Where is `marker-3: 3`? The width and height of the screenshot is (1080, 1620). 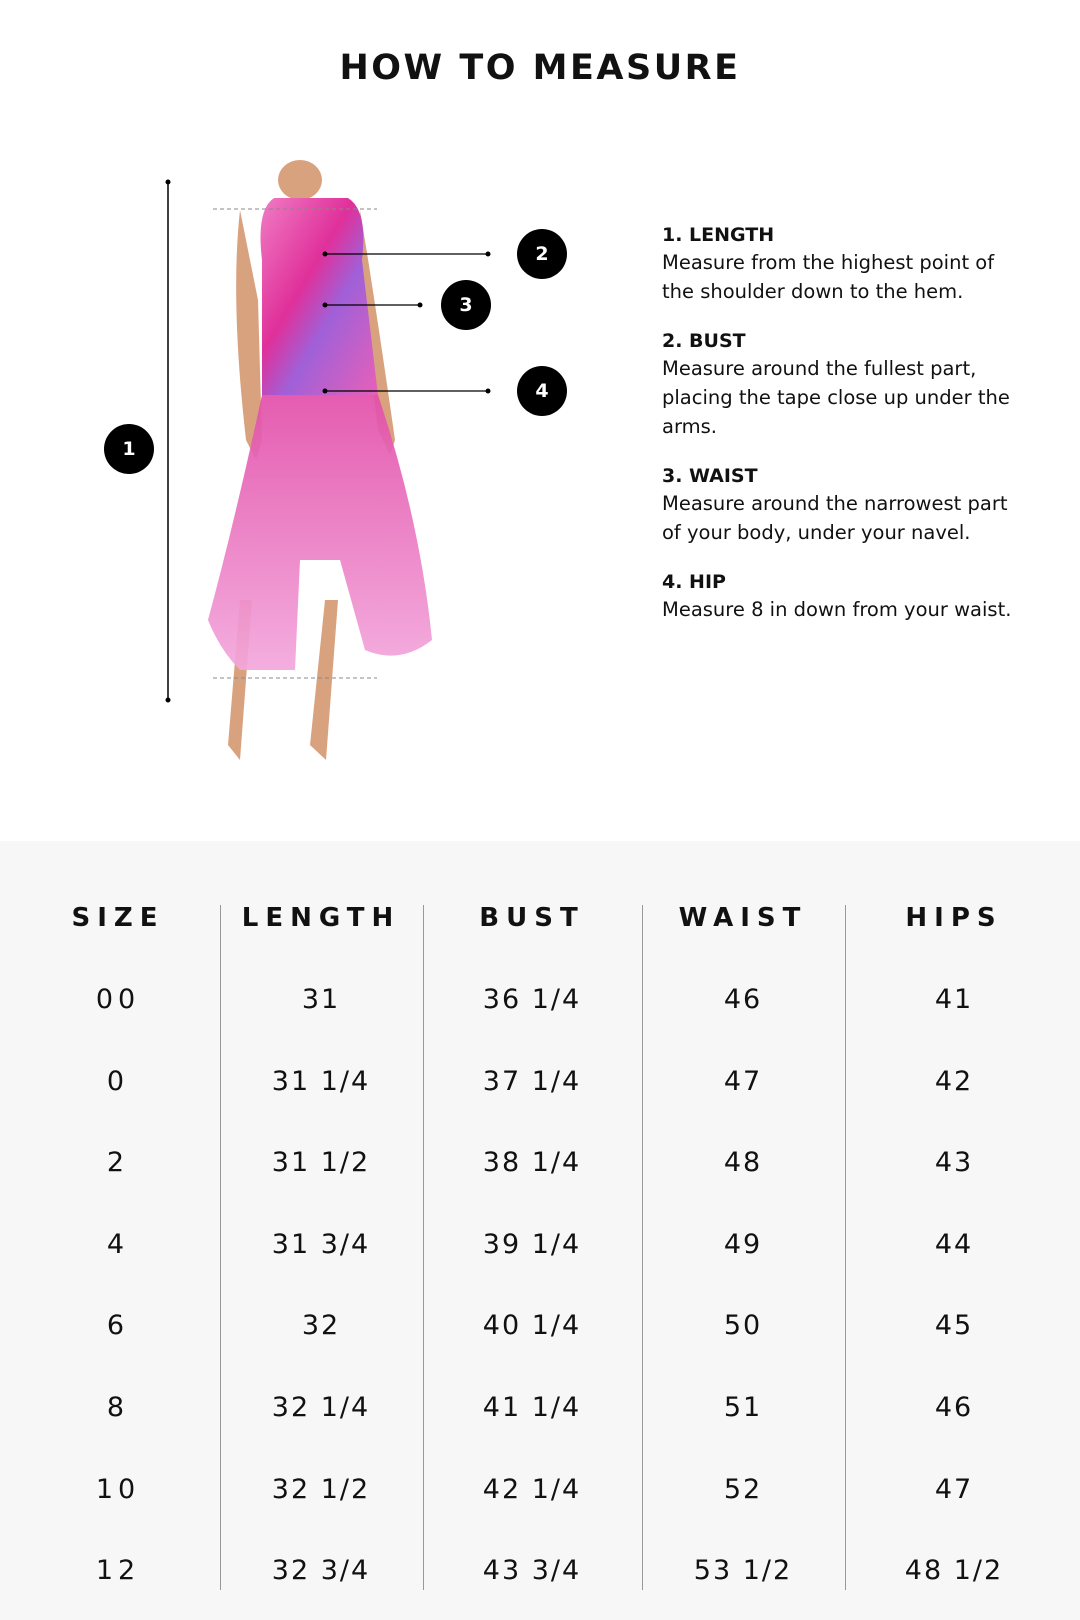
marker-3: 3 is located at coordinates (466, 305).